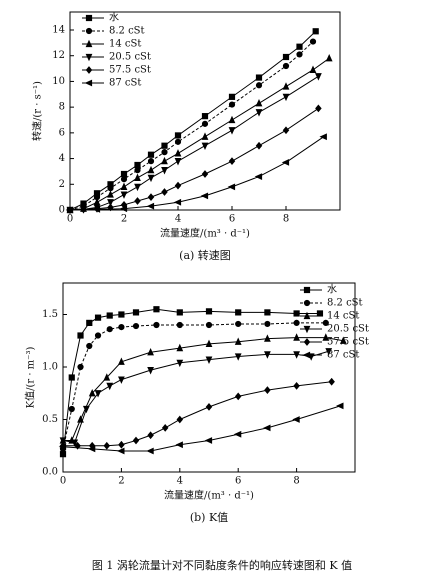 This screenshot has height=587, width=445. Describe the element at coordinates (205, 255) in the screenshot. I see `chart-caption: (a) 转速图` at that location.